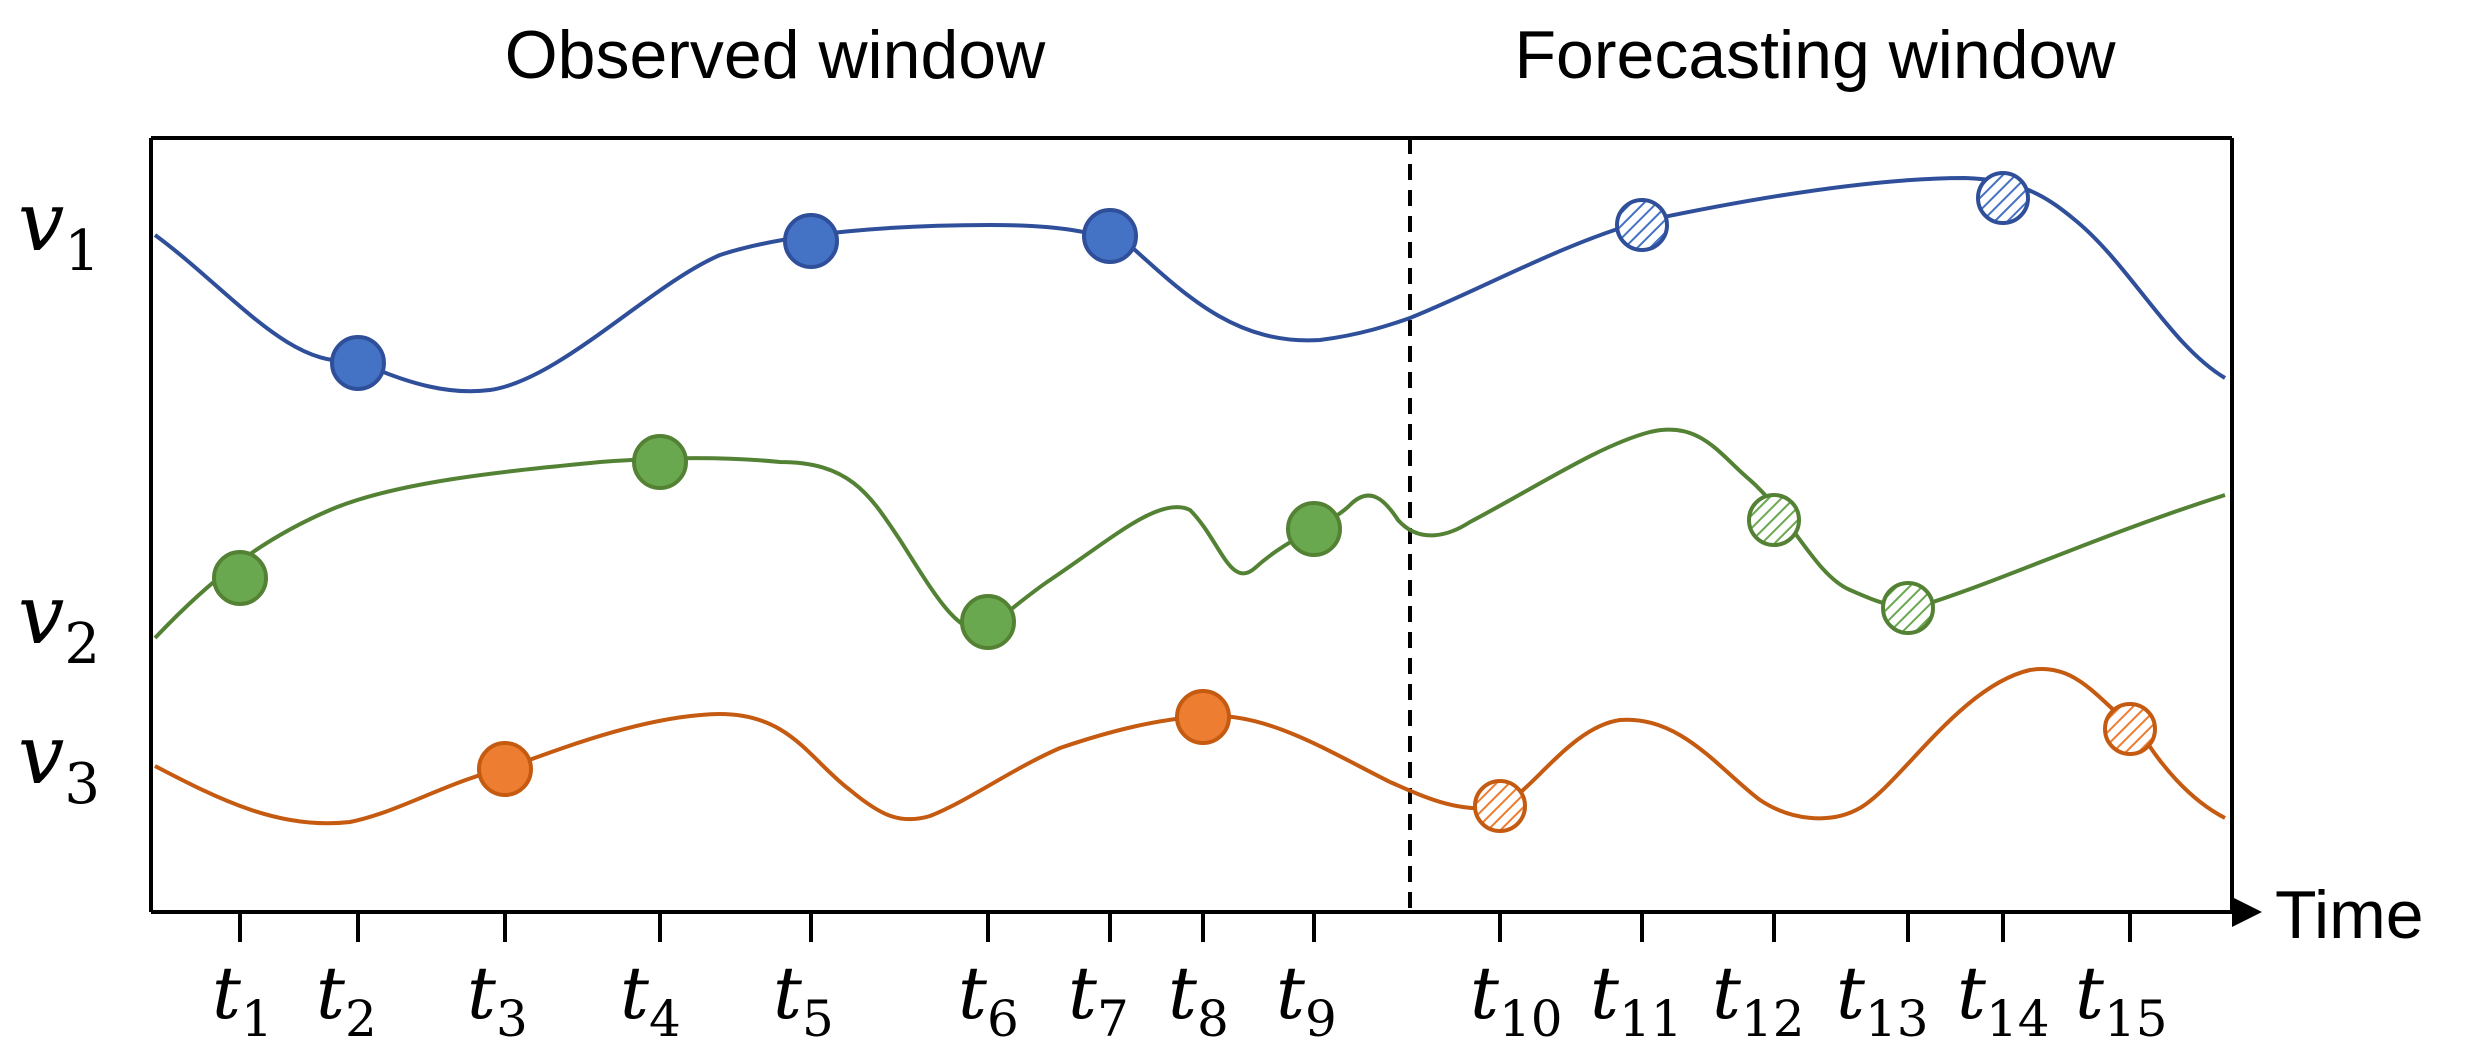  I want to click on v3-forecast-point-t15, so click(2130, 729).